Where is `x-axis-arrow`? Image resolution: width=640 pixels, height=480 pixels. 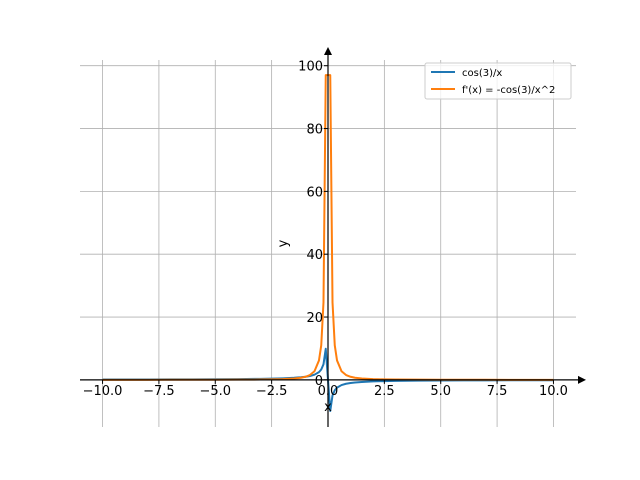 x-axis-arrow is located at coordinates (582, 379).